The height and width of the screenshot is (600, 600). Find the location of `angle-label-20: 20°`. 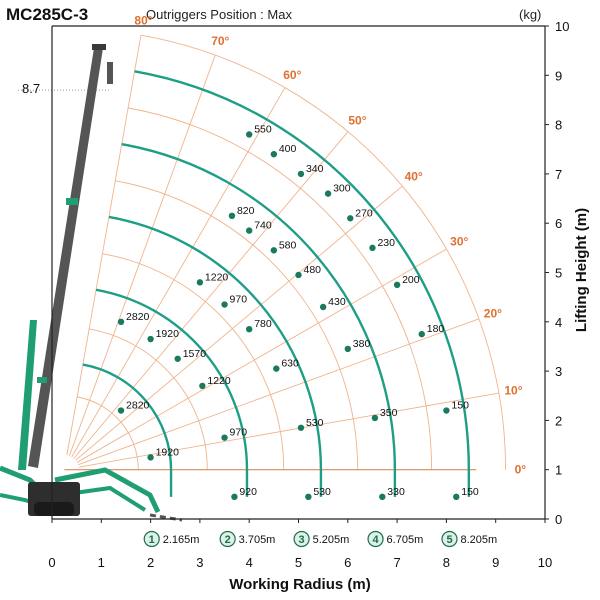

angle-label-20: 20° is located at coordinates (493, 314).